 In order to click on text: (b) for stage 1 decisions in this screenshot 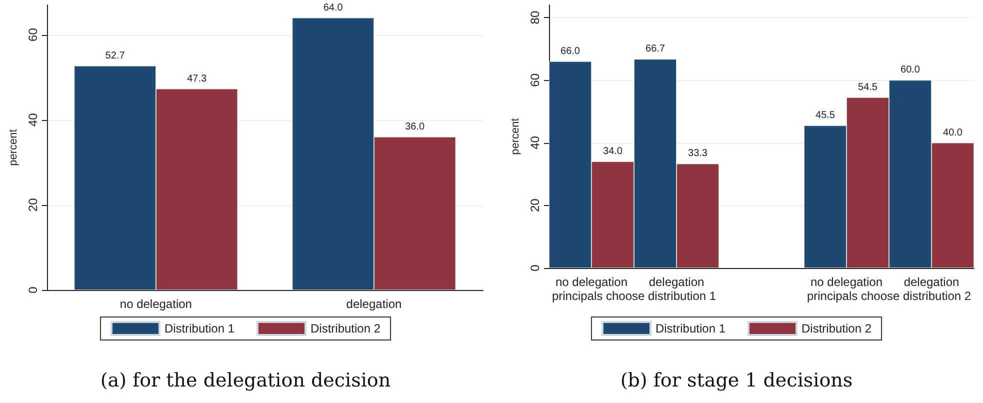, I will do `click(736, 381)`.